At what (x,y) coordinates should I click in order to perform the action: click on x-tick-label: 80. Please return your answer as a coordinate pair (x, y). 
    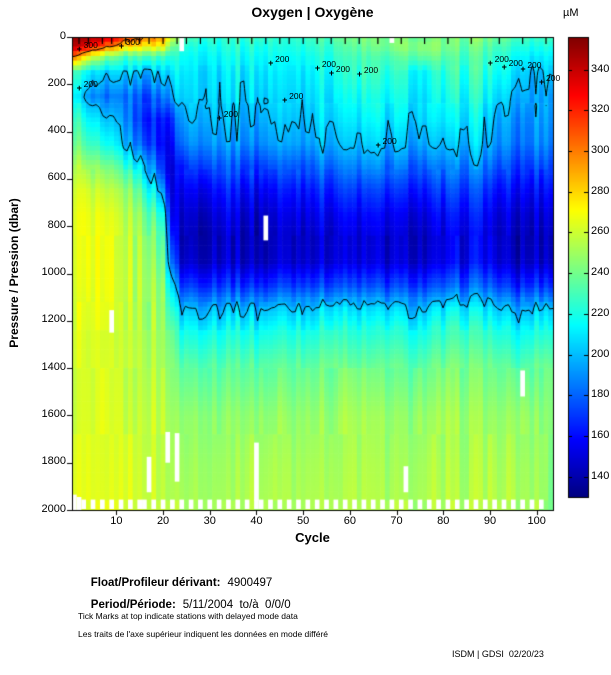
    Looking at the image, I should click on (443, 521).